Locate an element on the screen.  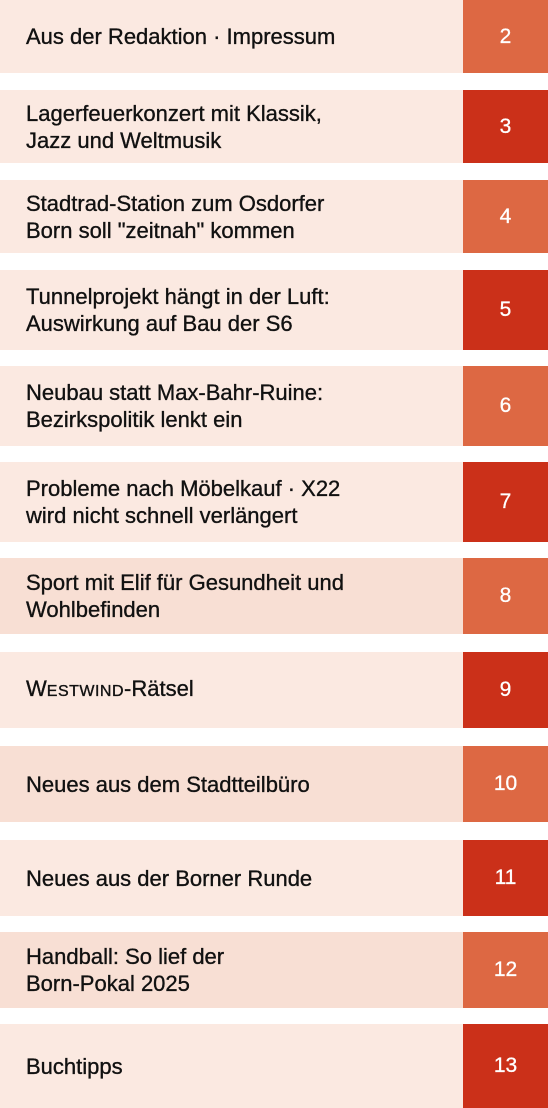
toc-entry: Neues aus dem Stadtteilbüro 10 is located at coordinates (274, 784).